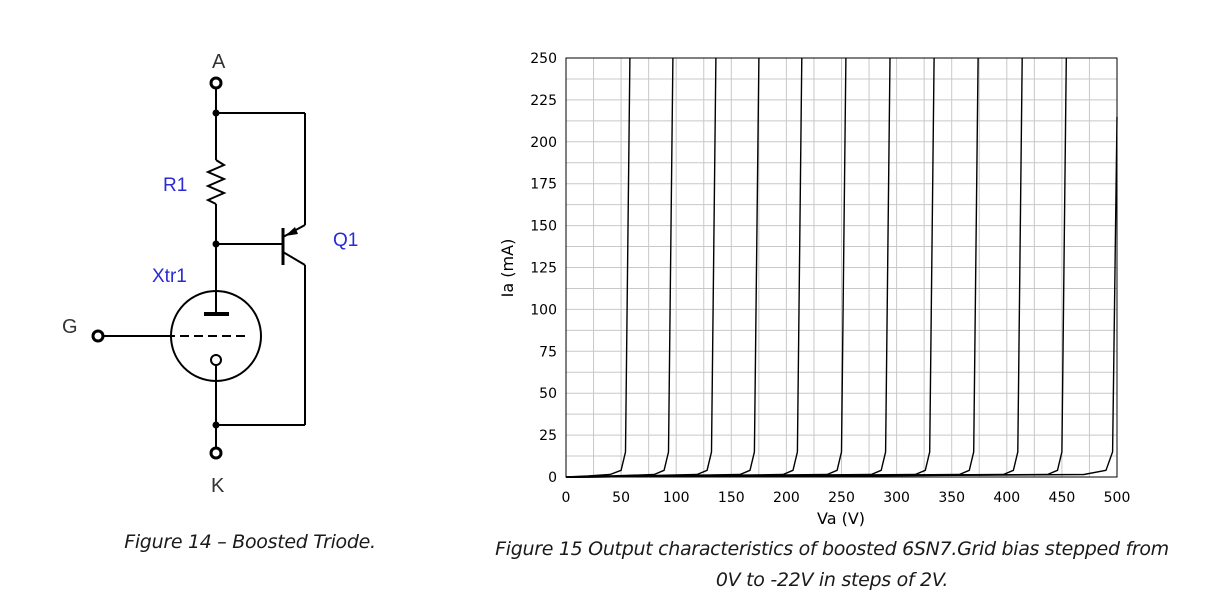  Describe the element at coordinates (566, 498) in the screenshot. I see `x-tick-label: 0` at that location.